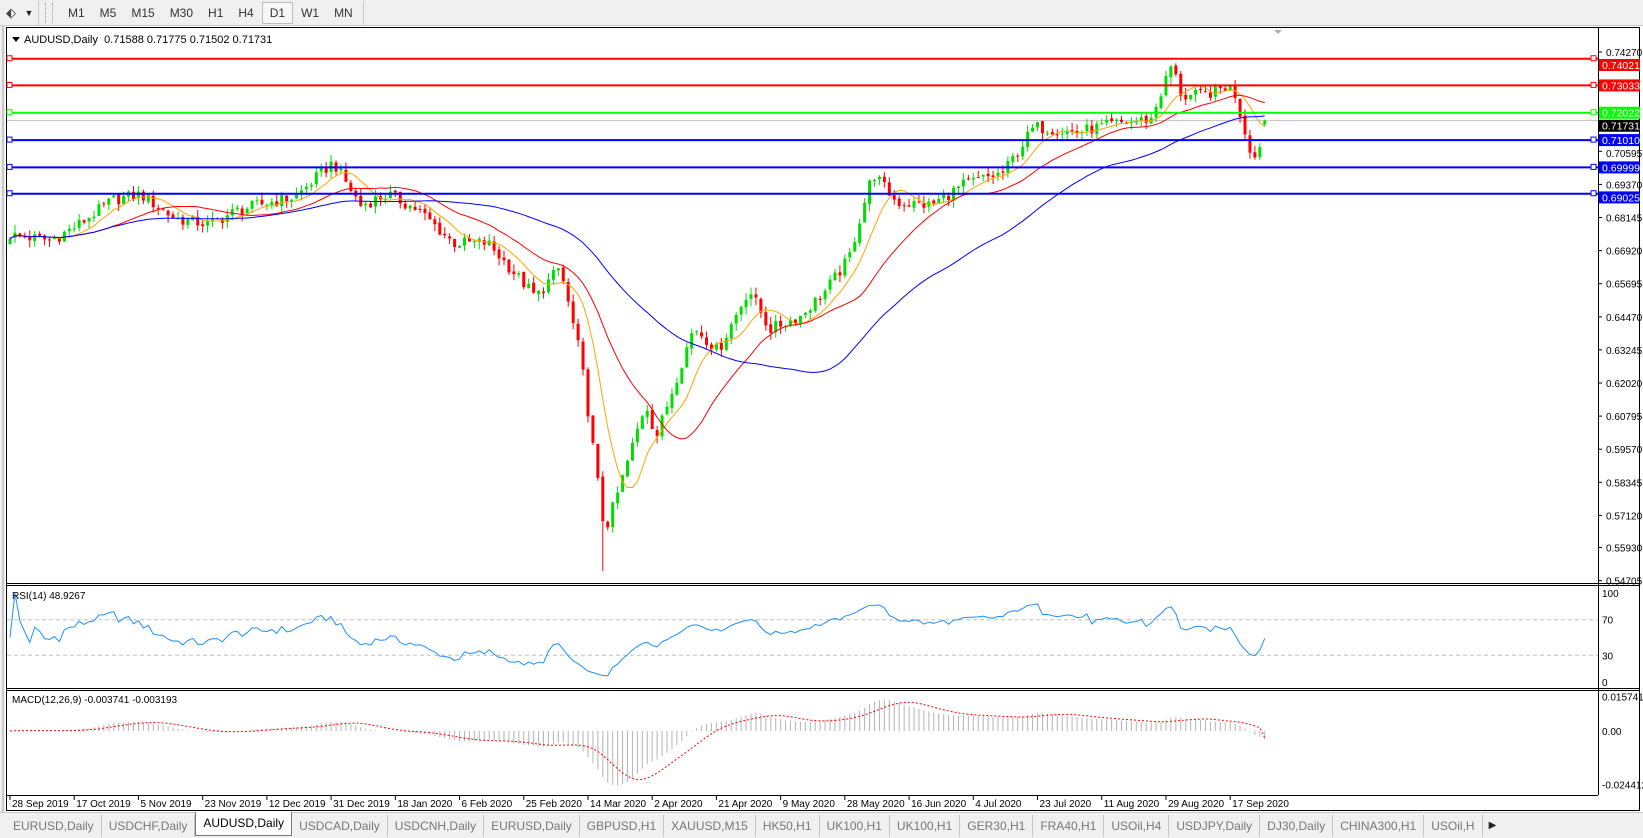 The width and height of the screenshot is (1643, 838). I want to click on timeframe-d1: D1, so click(277, 12).